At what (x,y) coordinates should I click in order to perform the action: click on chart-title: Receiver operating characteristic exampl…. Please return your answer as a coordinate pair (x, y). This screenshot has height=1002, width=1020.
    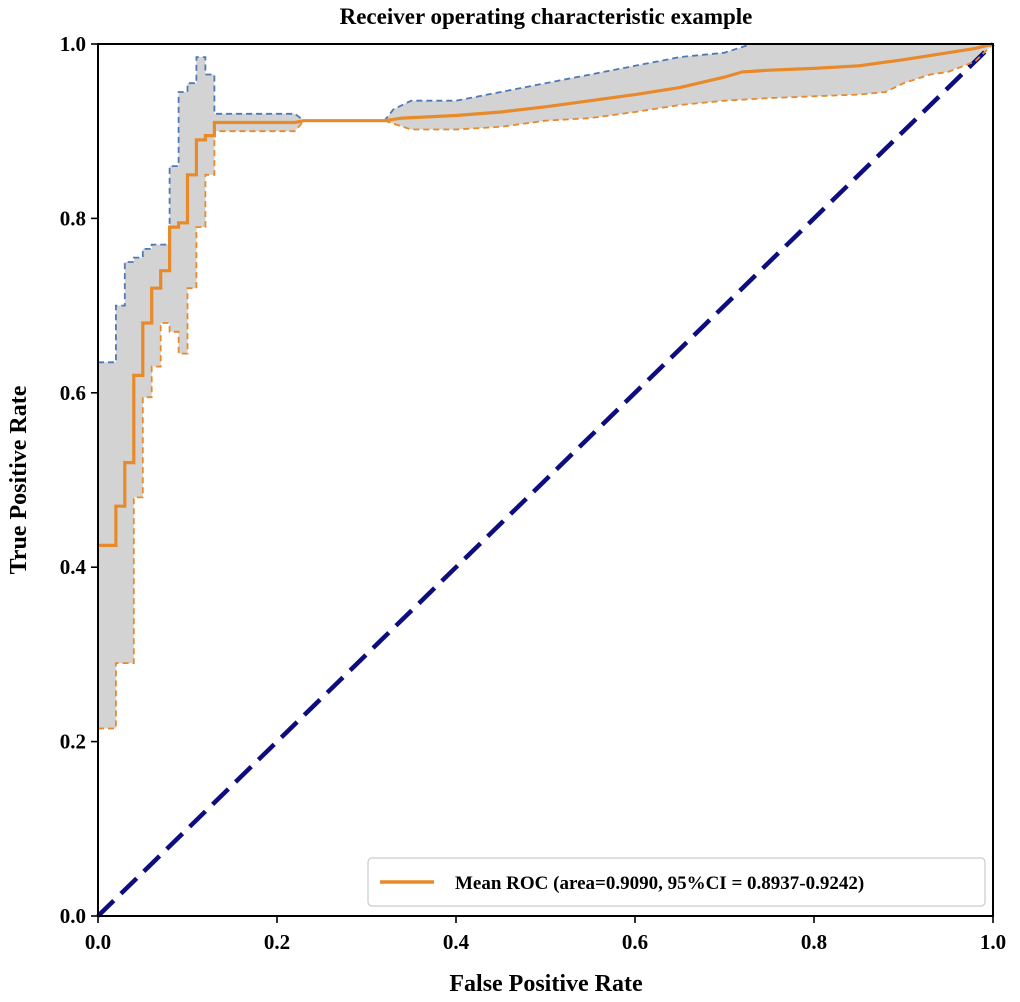
    Looking at the image, I should click on (546, 16).